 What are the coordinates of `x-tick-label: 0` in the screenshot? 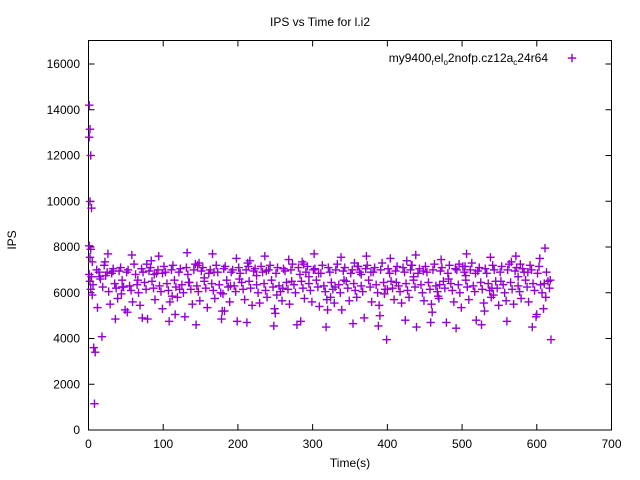 It's located at (88, 444).